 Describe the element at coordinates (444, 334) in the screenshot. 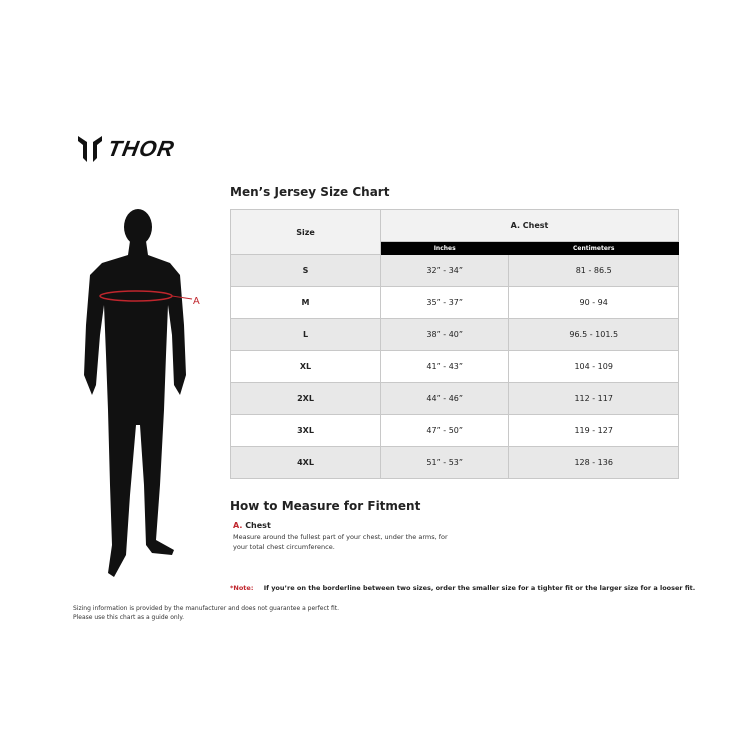

I see `inches-cell: 38” - 40”` at that location.